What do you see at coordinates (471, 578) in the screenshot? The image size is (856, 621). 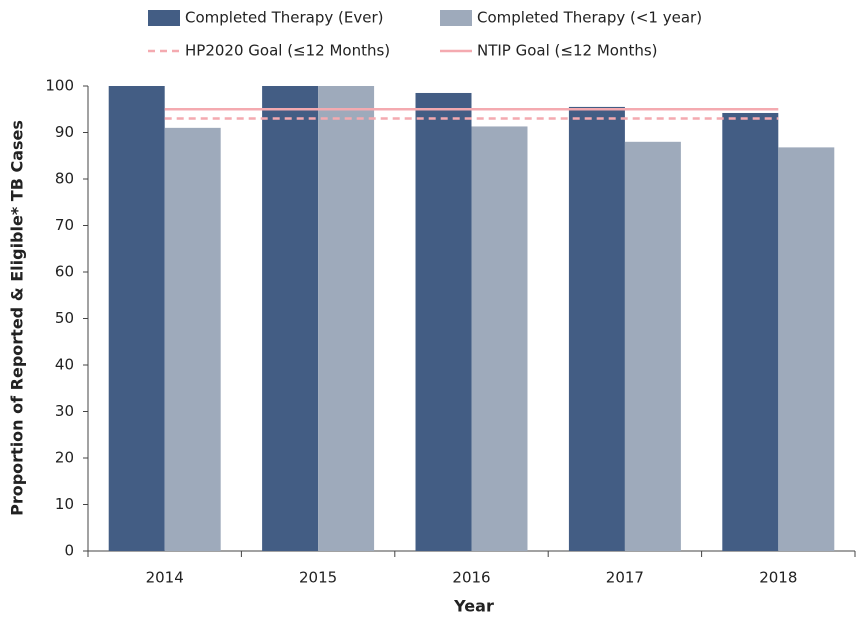 I see `x-tick-label: 2016` at bounding box center [471, 578].